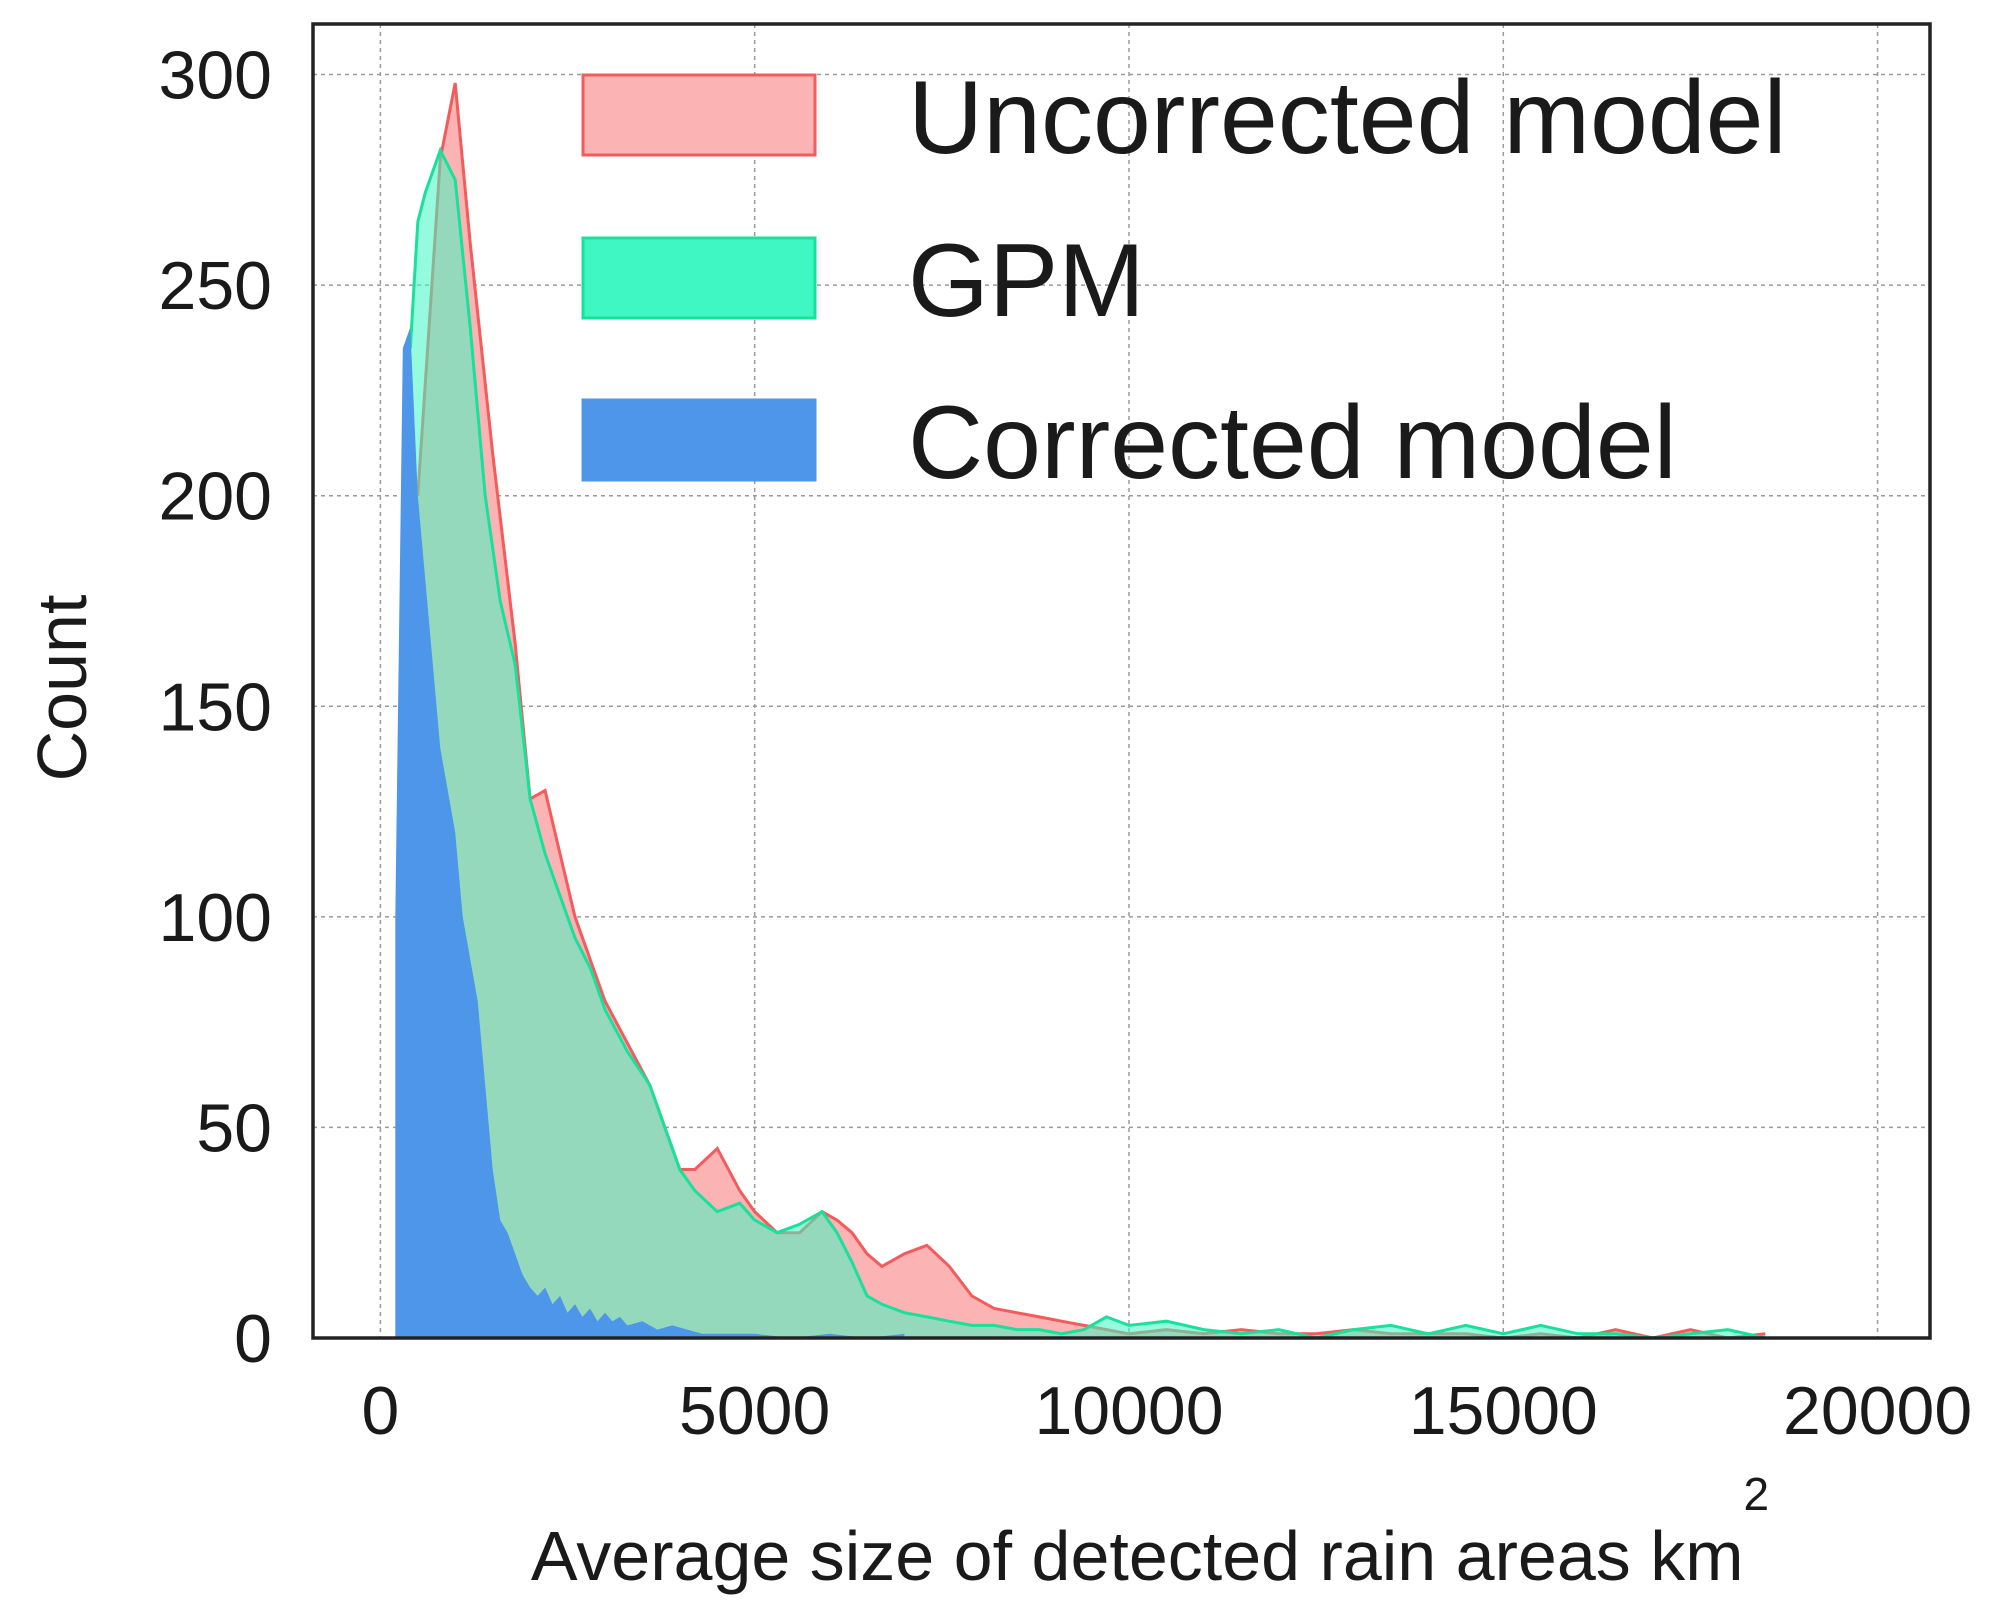 This screenshot has height=1620, width=1998. What do you see at coordinates (215, 918) in the screenshot?
I see `y-tick-label: 100` at bounding box center [215, 918].